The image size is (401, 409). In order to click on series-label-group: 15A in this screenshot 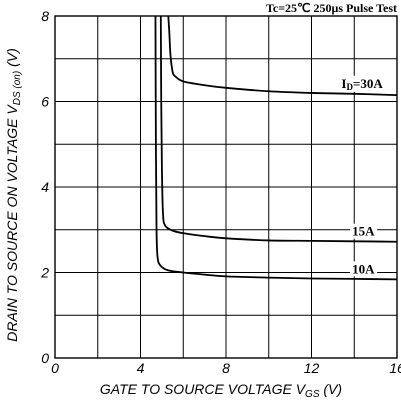, I will do `click(364, 231)`.